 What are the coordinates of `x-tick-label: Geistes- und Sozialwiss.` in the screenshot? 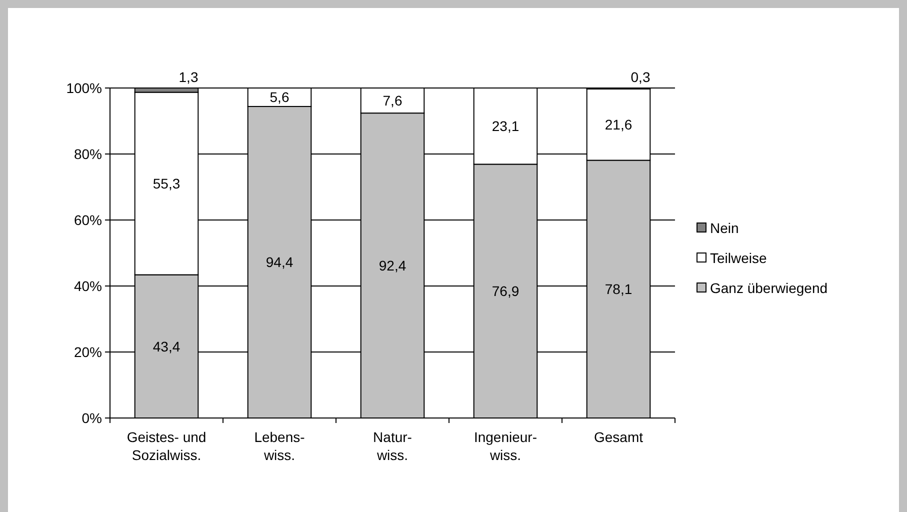 It's located at (166, 446).